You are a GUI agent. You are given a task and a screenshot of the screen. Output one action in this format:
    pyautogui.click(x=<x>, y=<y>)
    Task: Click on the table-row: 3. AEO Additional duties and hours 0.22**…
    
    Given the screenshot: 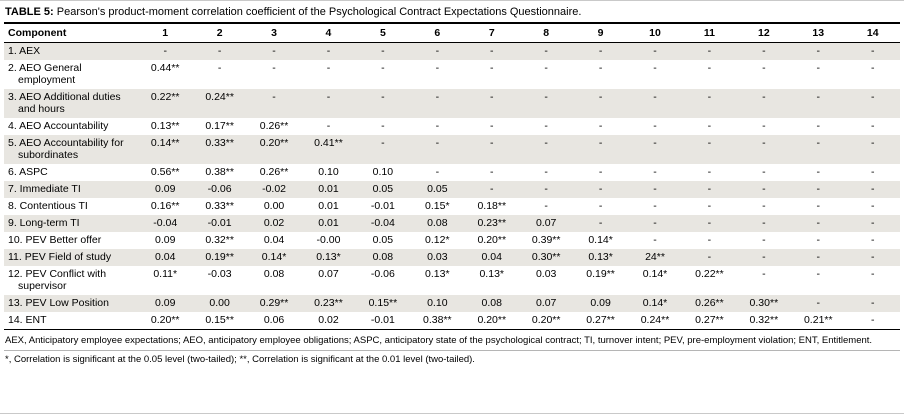 What is the action you would take?
    pyautogui.click(x=452, y=103)
    